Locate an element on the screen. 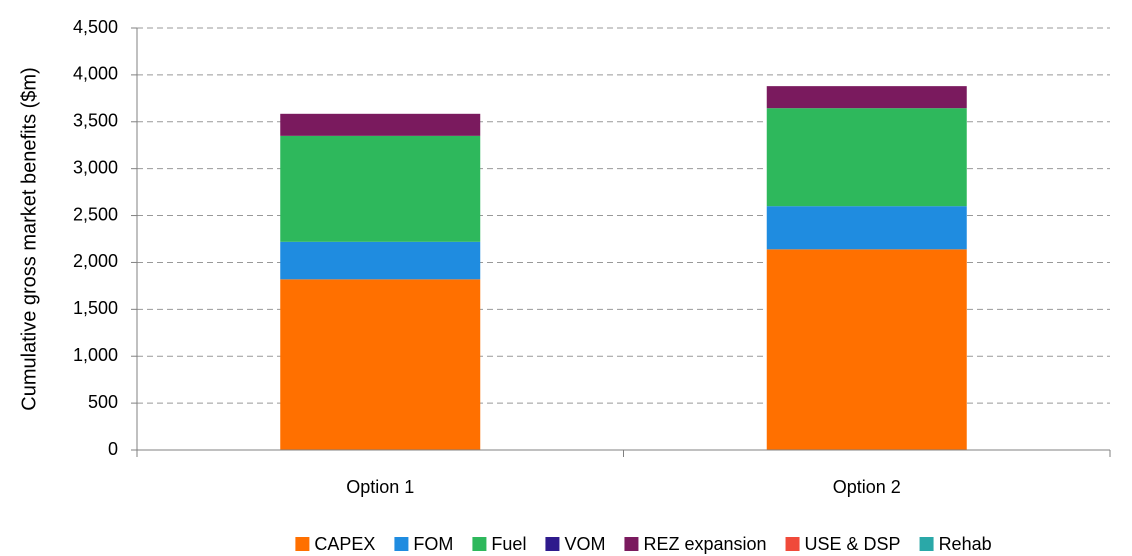 This screenshot has height=556, width=1132. legend-label: Rehab is located at coordinates (965, 544).